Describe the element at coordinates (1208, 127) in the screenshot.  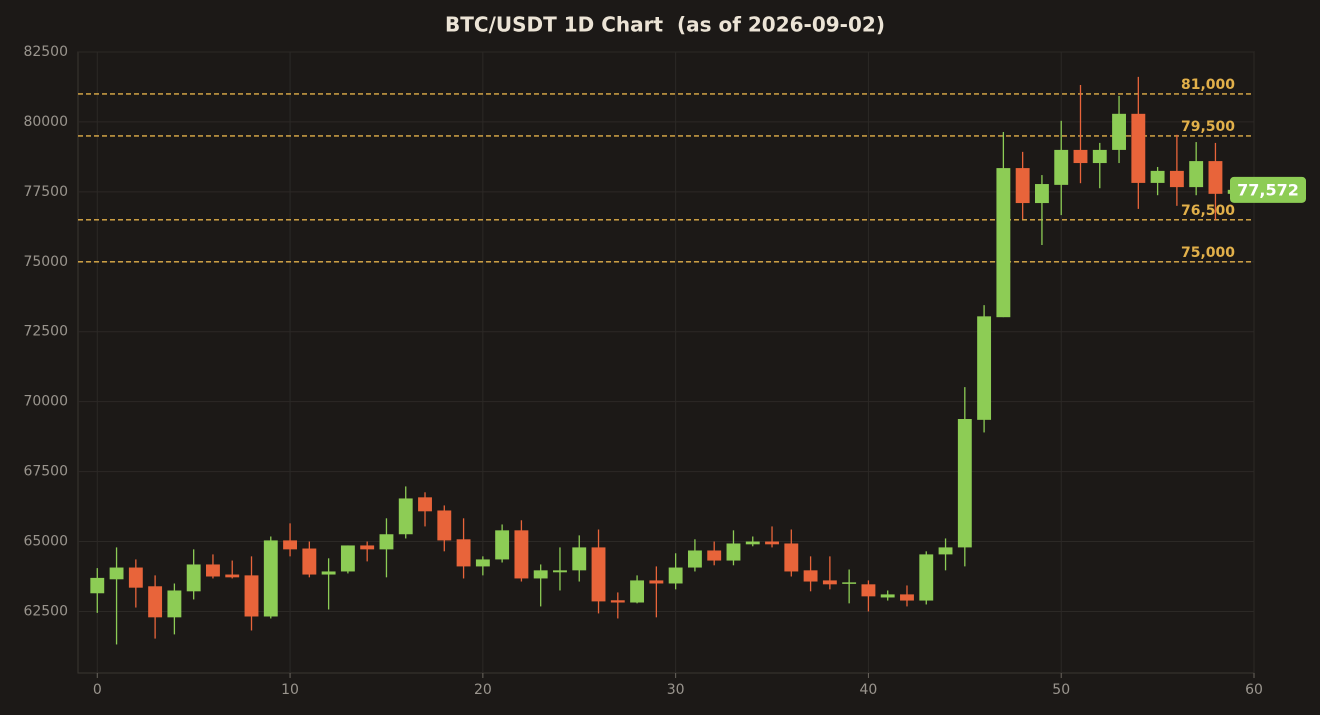
I see `level-label: 79,500` at that location.